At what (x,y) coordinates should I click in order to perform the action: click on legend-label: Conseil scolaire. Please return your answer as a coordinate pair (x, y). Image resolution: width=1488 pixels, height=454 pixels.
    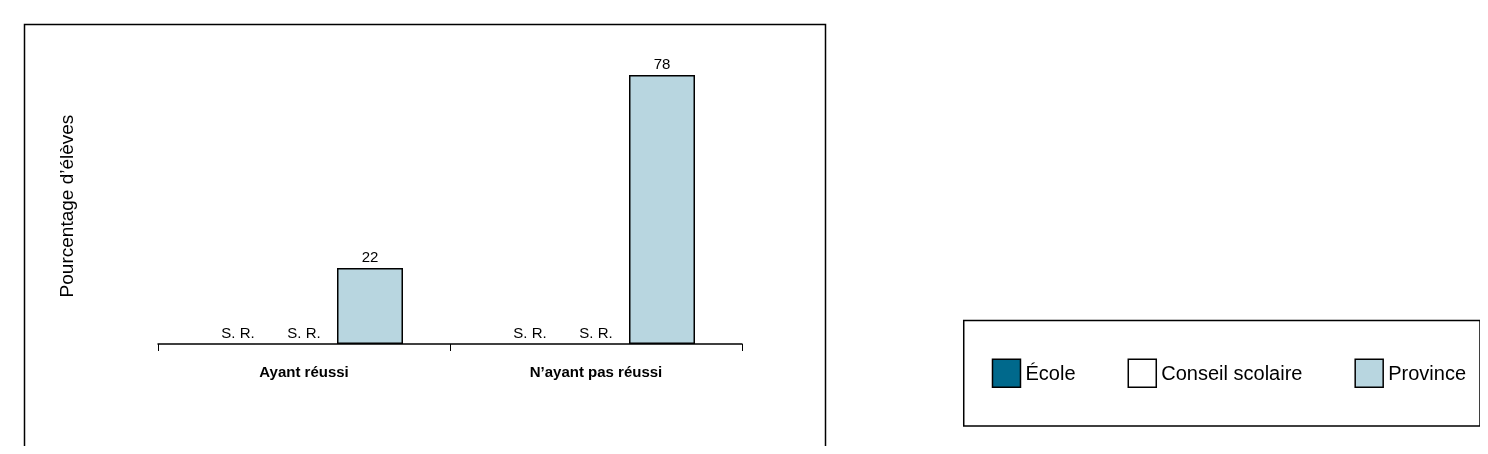
    Looking at the image, I should click on (1232, 373).